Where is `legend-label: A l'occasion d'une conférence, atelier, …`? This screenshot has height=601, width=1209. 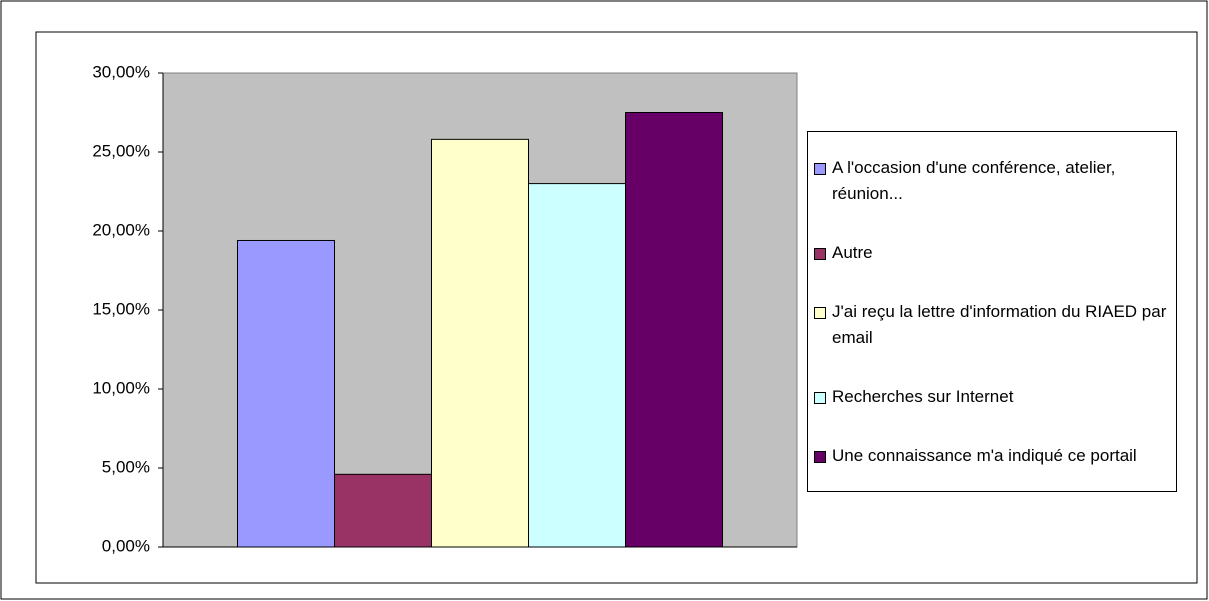 legend-label: A l'occasion d'une conférence, atelier, … is located at coordinates (974, 180).